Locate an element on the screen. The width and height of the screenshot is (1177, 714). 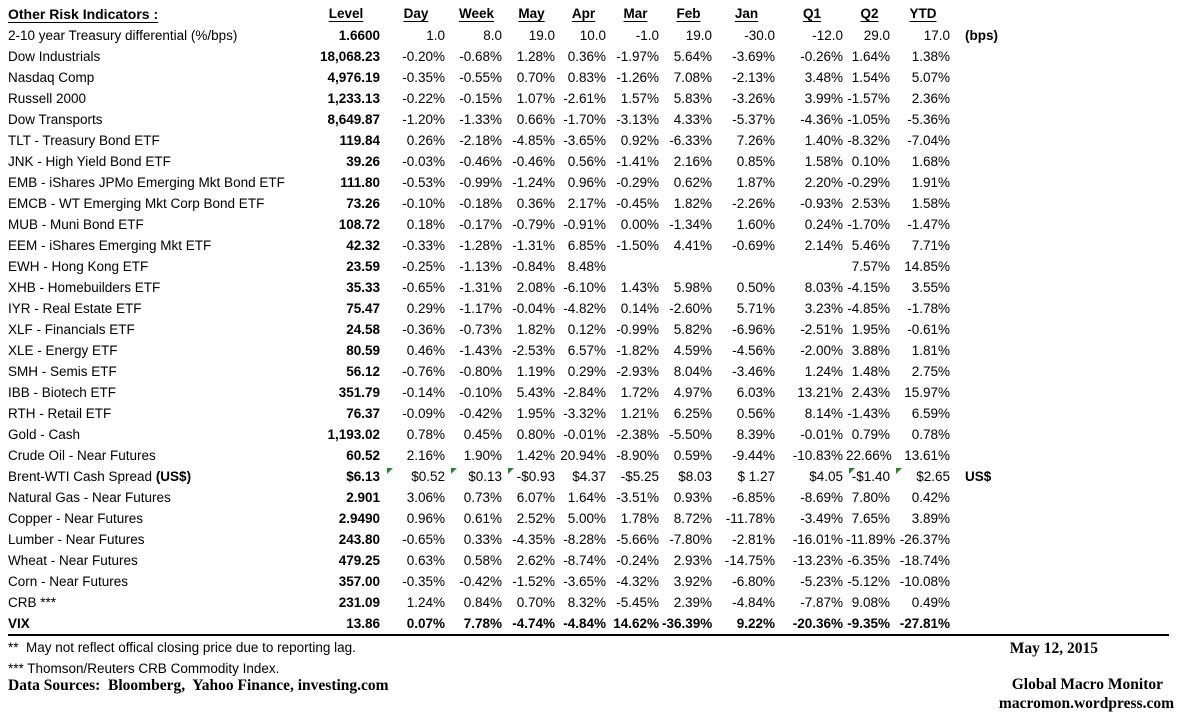
value-cell: -0.46% is located at coordinates (480, 161).